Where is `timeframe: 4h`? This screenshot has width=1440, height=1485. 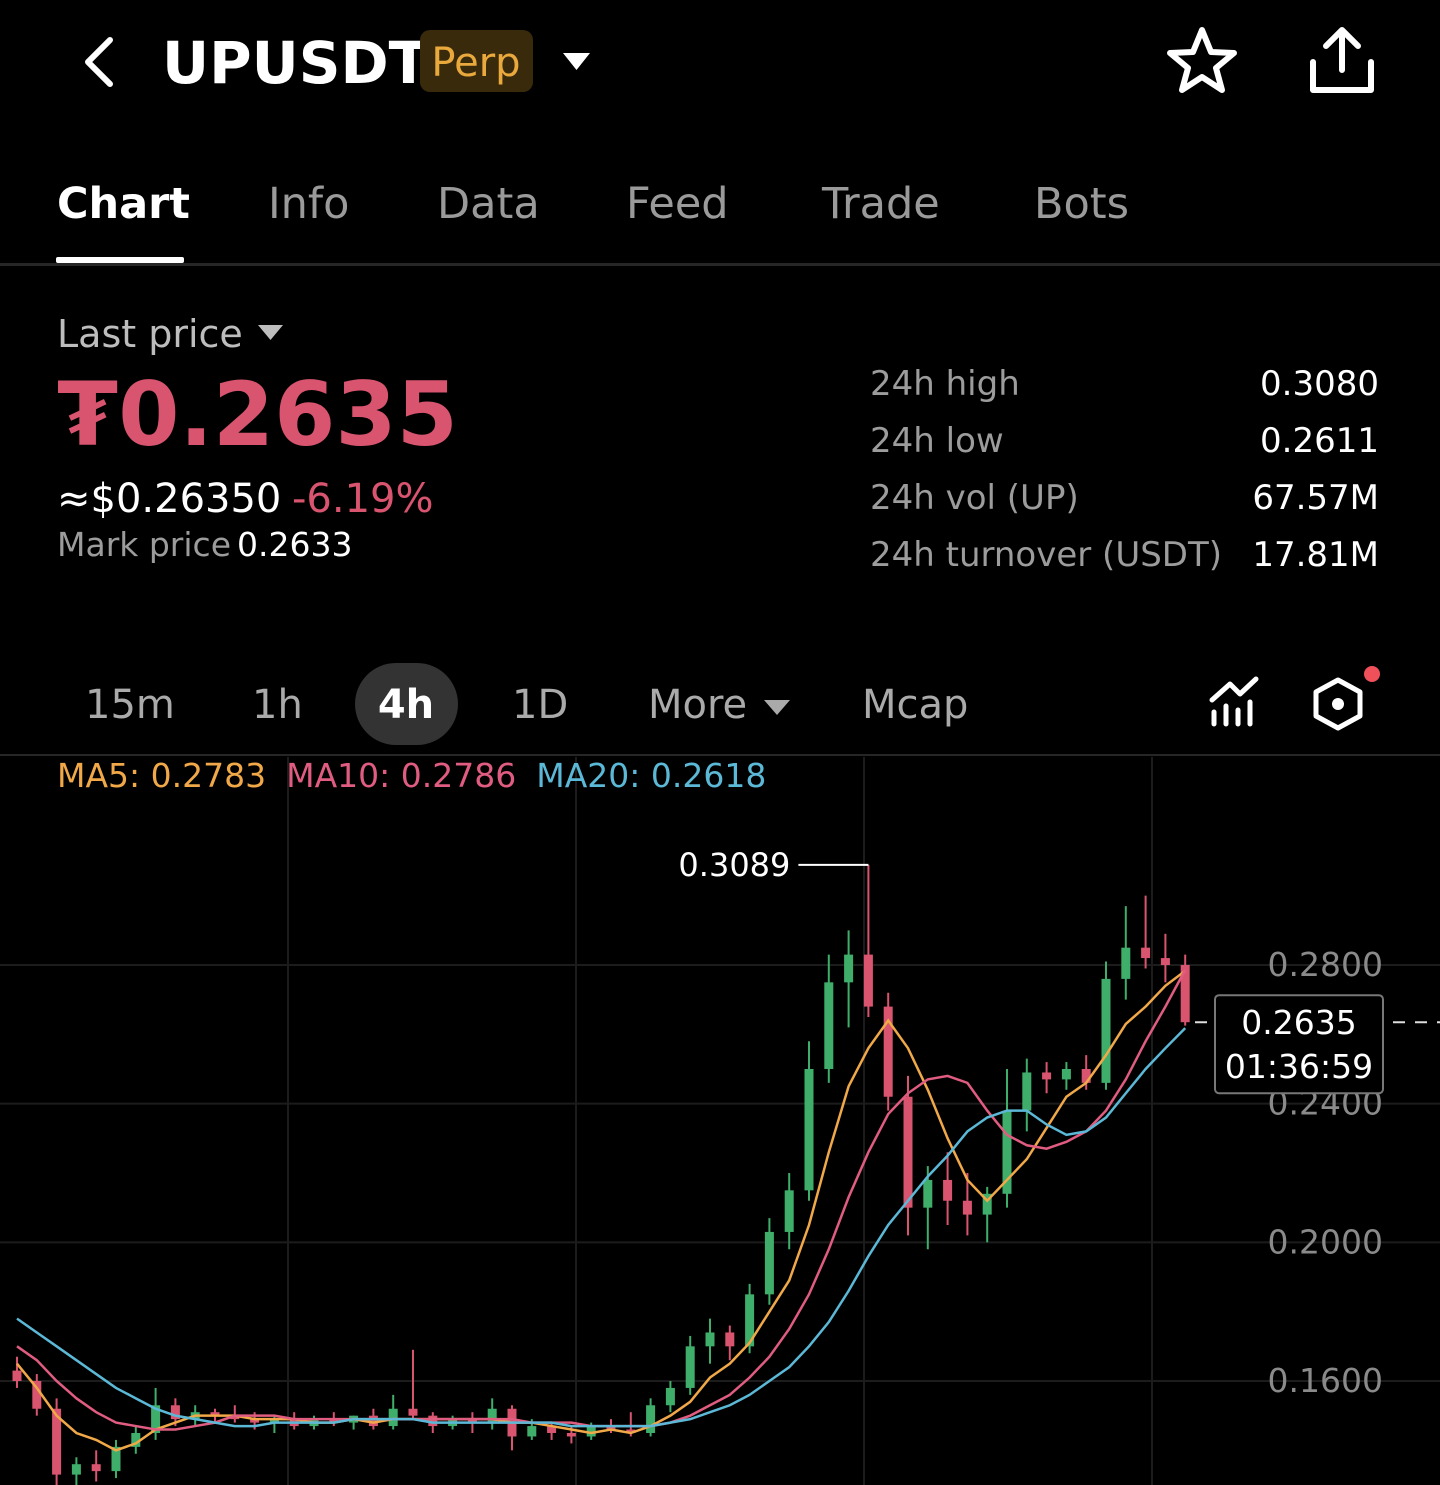
timeframe: 4h is located at coordinates (406, 705).